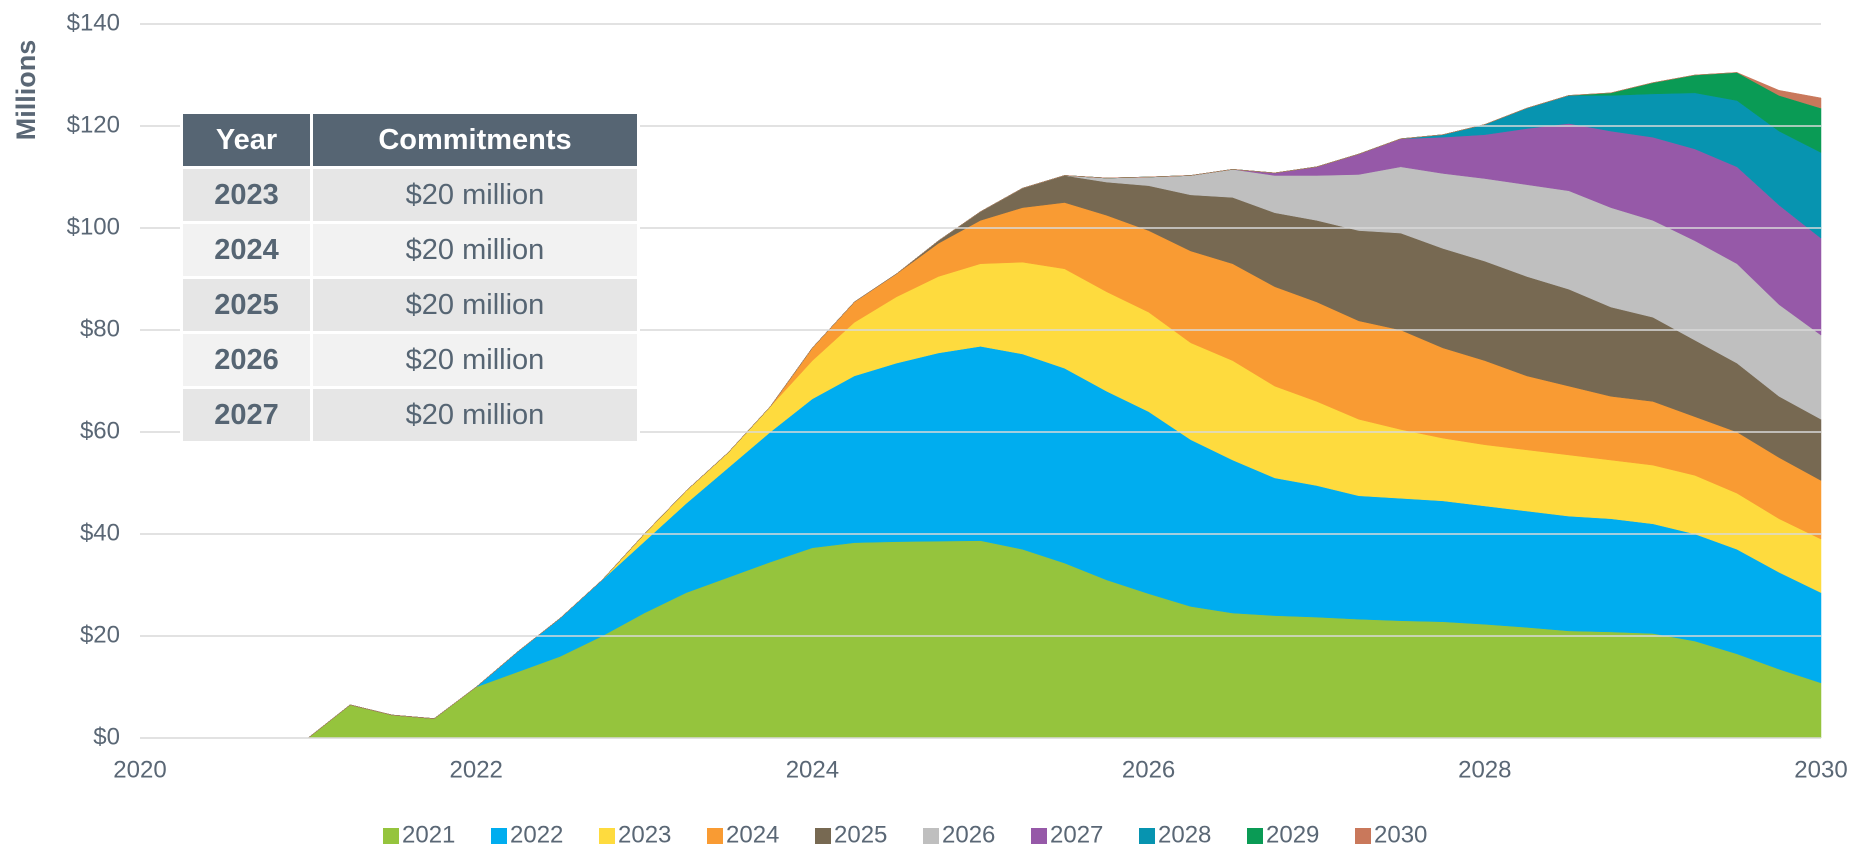 The width and height of the screenshot is (1856, 846). What do you see at coordinates (26, 90) in the screenshot?
I see `y-axis-label: Millions` at bounding box center [26, 90].